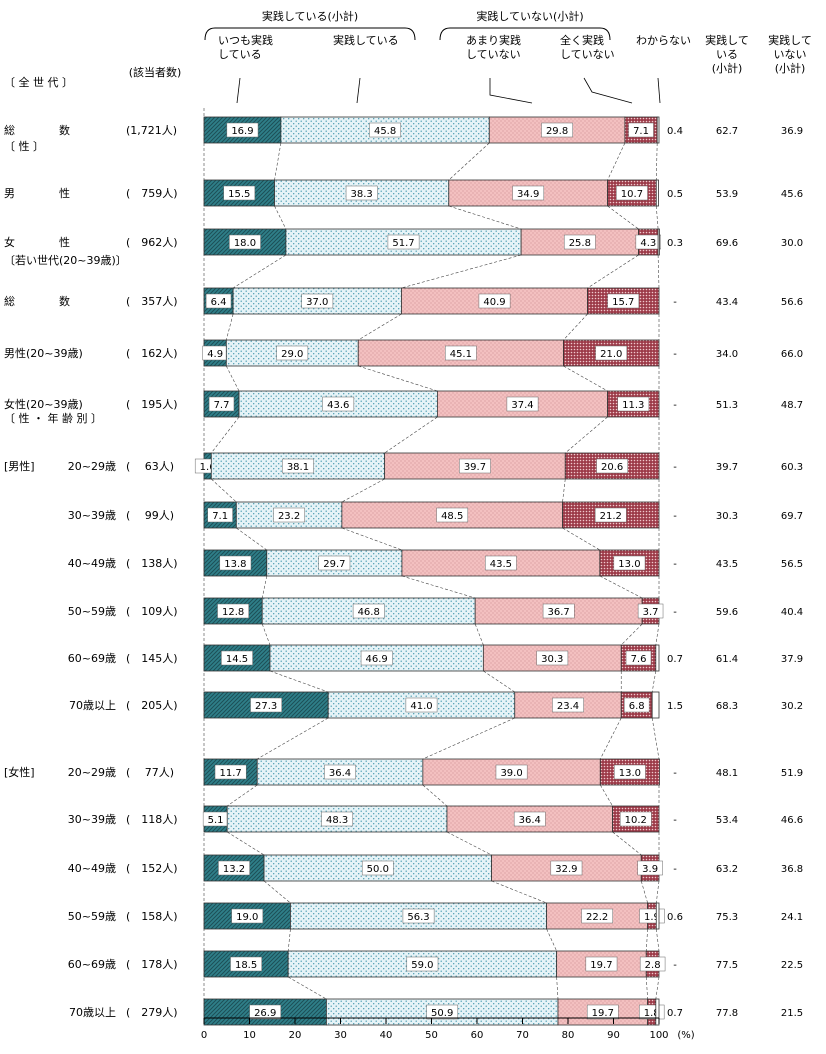  What do you see at coordinates (448, 1029) in the screenshot?
I see `x-axis: 0 10 20 30 40 50 60 70 80 90 100 (%)` at bounding box center [448, 1029].